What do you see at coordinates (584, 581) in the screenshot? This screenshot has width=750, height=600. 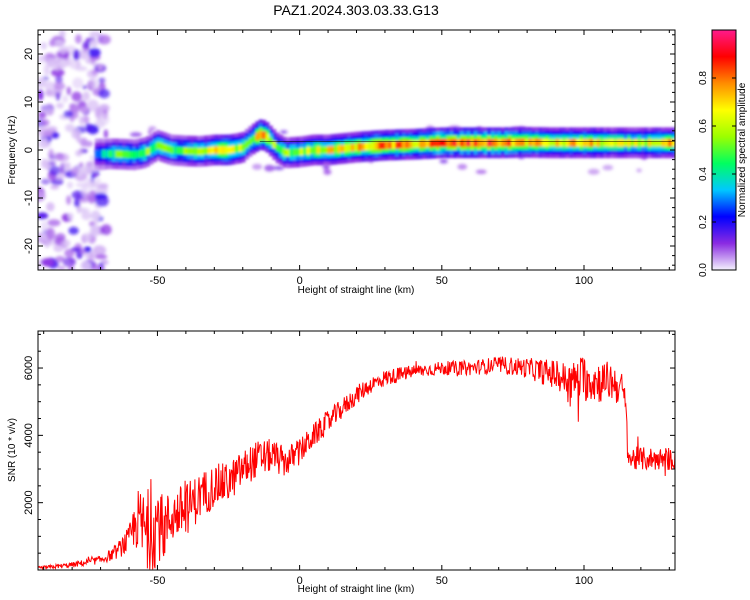 I see `x-tick-label: 100` at bounding box center [584, 581].